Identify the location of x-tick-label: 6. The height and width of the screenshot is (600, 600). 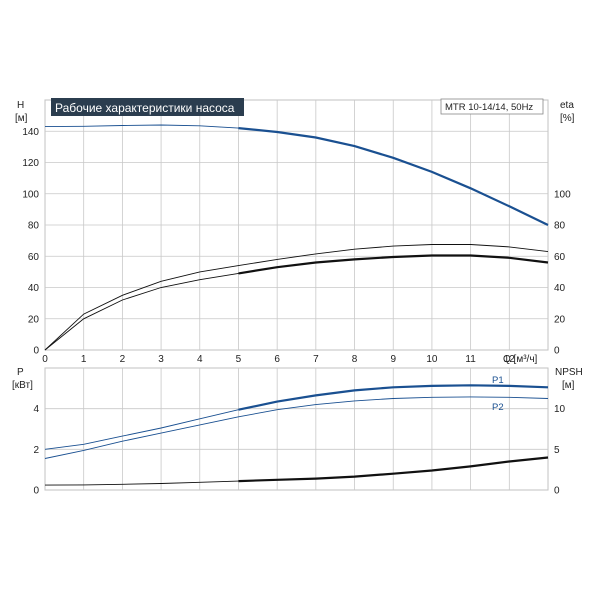
(277, 359).